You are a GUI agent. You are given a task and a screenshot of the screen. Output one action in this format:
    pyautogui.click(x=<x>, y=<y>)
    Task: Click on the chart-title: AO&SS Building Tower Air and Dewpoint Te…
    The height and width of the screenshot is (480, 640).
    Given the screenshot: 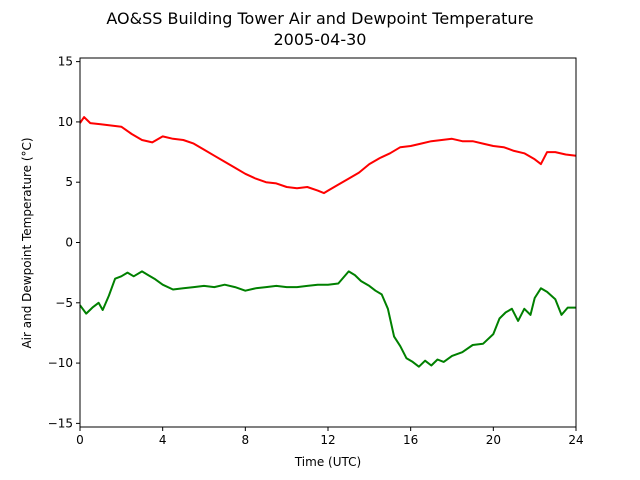 What is the action you would take?
    pyautogui.click(x=319, y=18)
    